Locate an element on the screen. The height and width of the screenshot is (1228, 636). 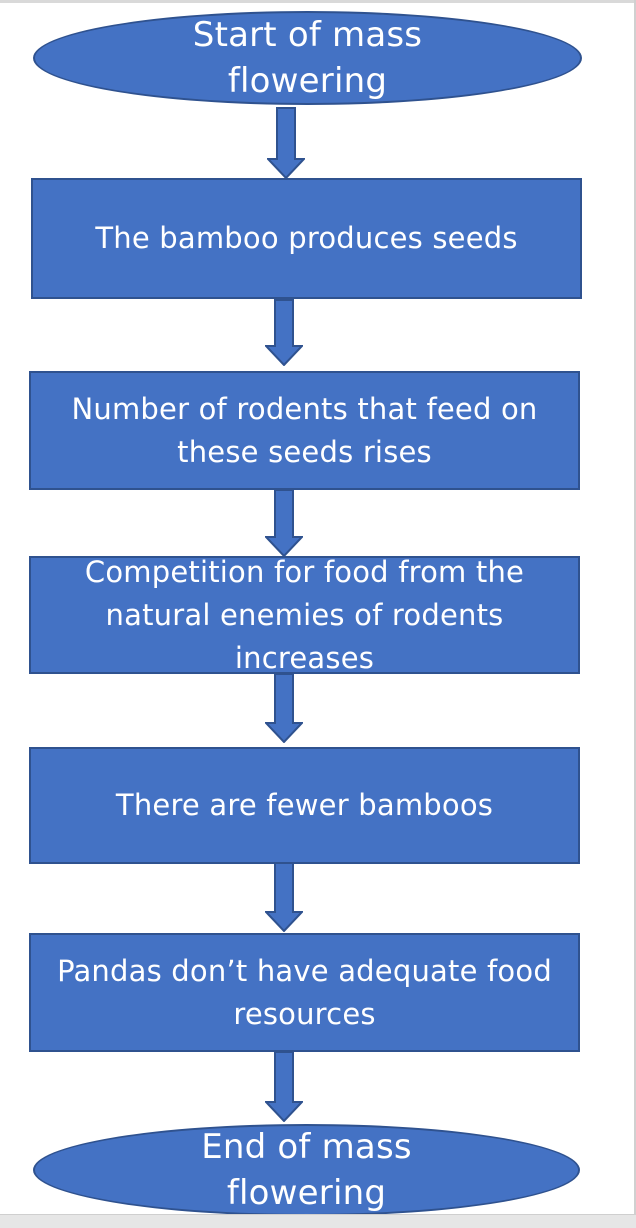
start-terminal: Start of mass flowering is located at coordinates (307, 58).